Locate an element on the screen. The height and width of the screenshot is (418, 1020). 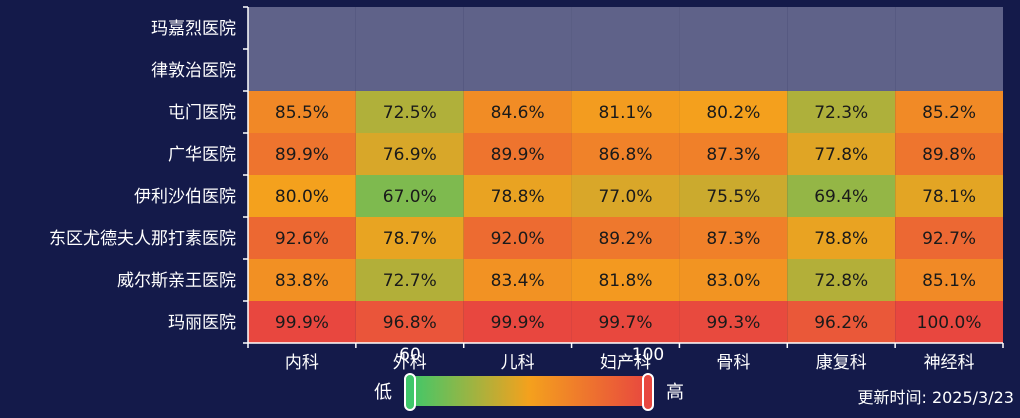
x-axis-tick-label: 骨科 is located at coordinates (733, 363).